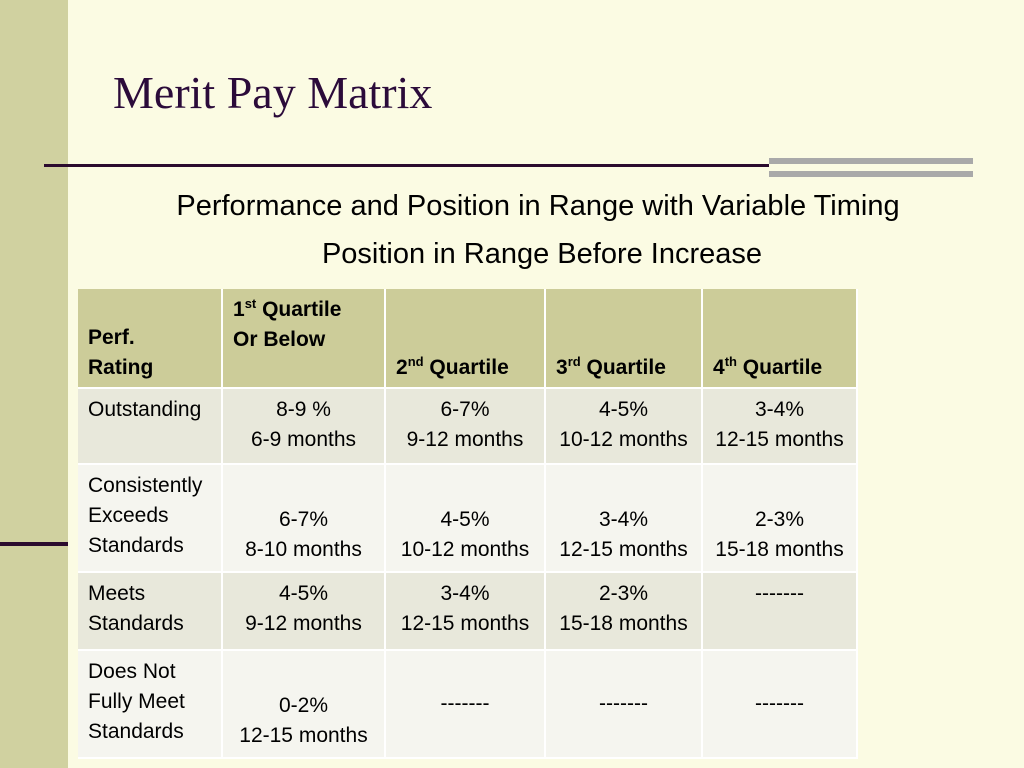  What do you see at coordinates (871, 174) in the screenshot?
I see `title-divider-gray-bottom` at bounding box center [871, 174].